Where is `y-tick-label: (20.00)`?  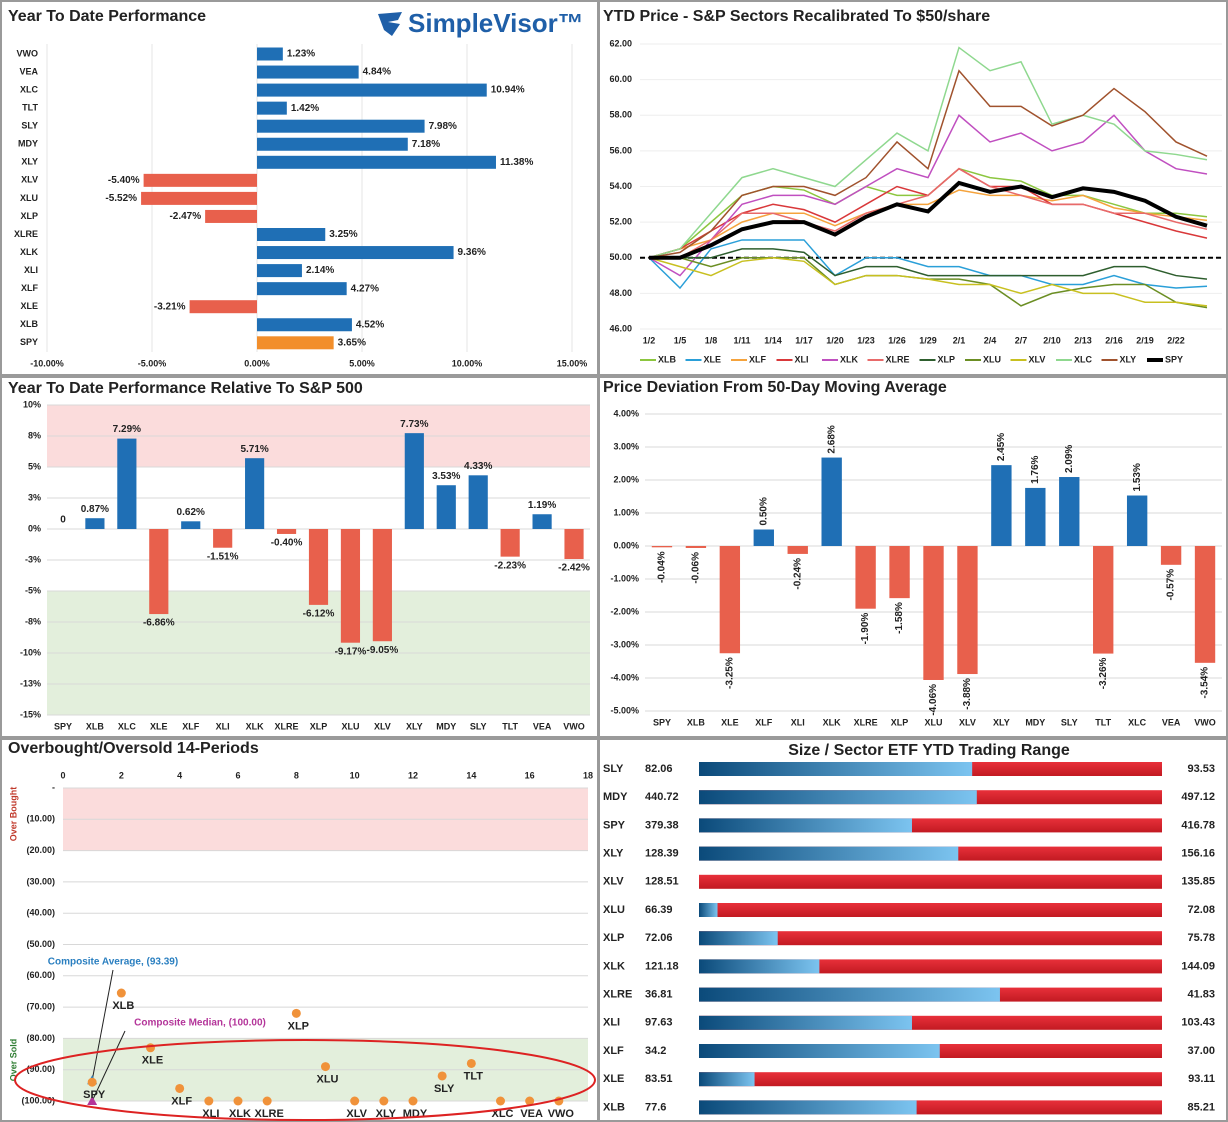 y-tick-label: (20.00) is located at coordinates (40, 850).